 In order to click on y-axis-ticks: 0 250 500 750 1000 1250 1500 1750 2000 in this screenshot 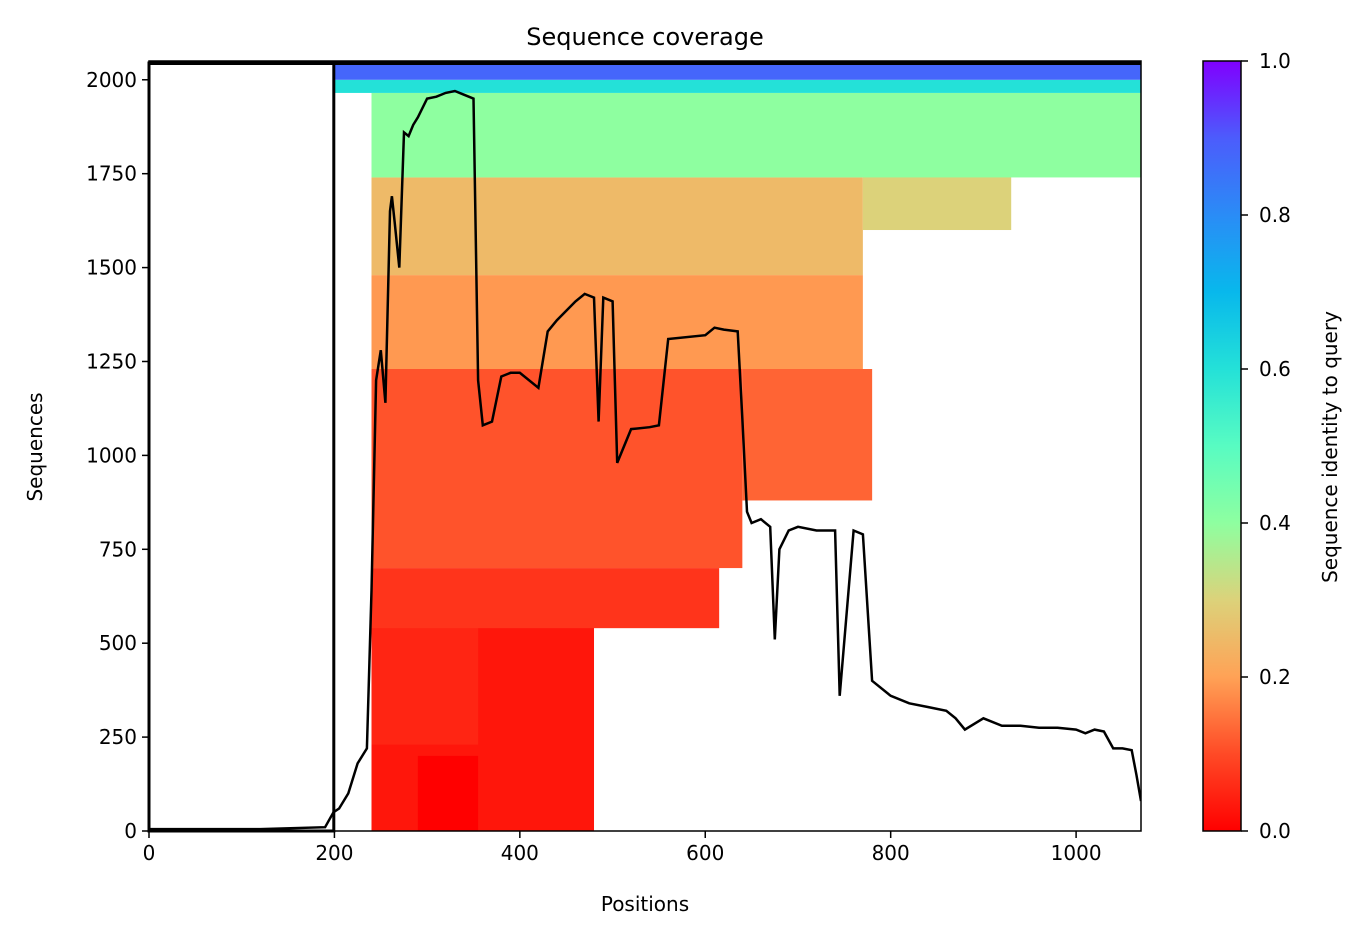, I will do `click(117, 455)`.